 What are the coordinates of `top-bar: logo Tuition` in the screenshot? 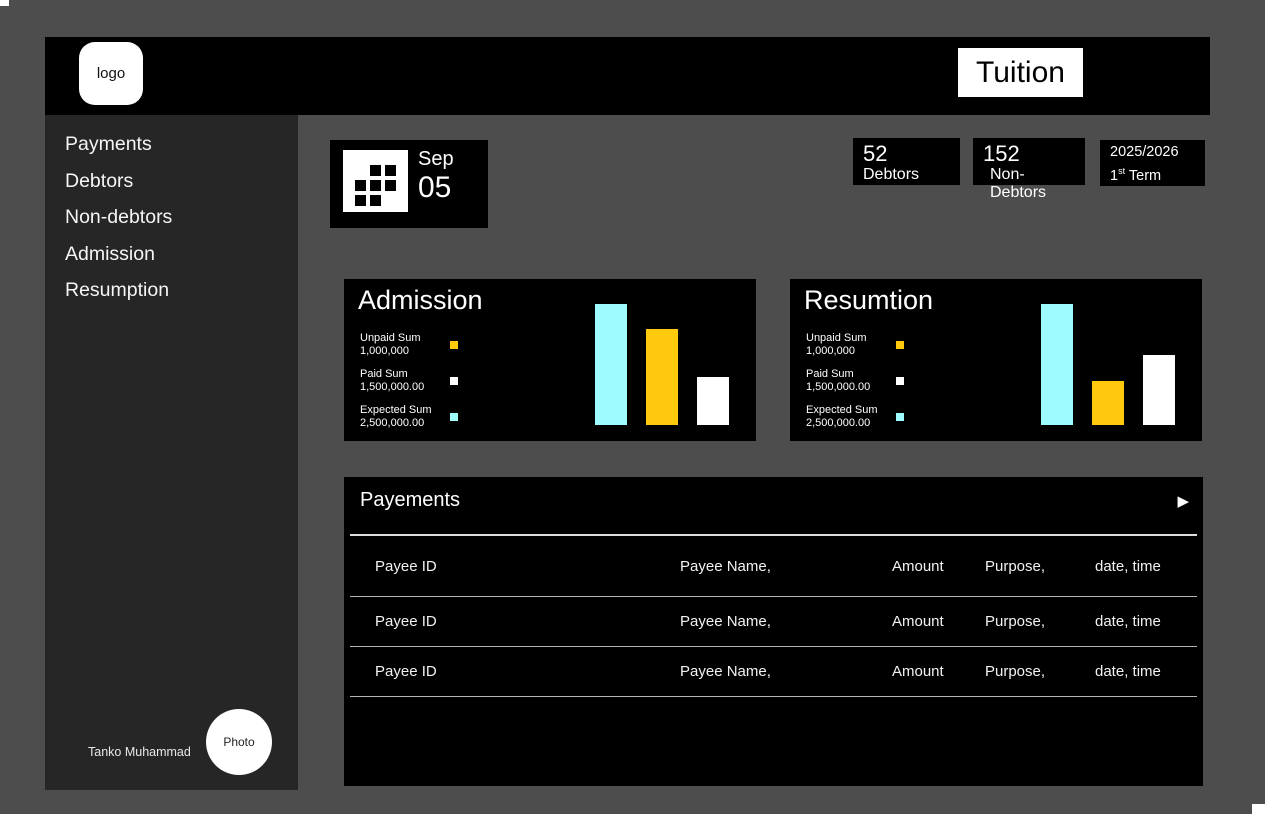 It's located at (627, 76).